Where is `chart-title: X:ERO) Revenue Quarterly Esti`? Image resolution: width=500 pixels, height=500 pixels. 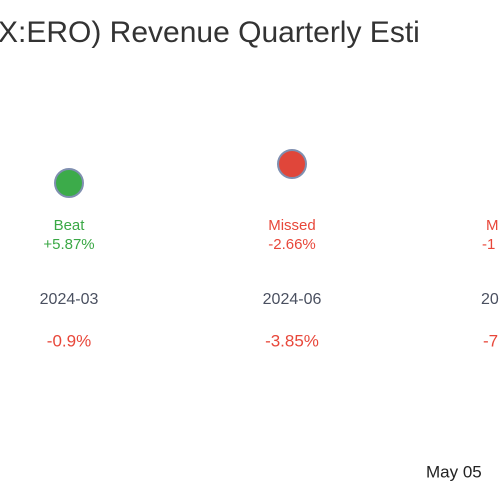 chart-title: X:ERO) Revenue Quarterly Esti is located at coordinates (210, 32).